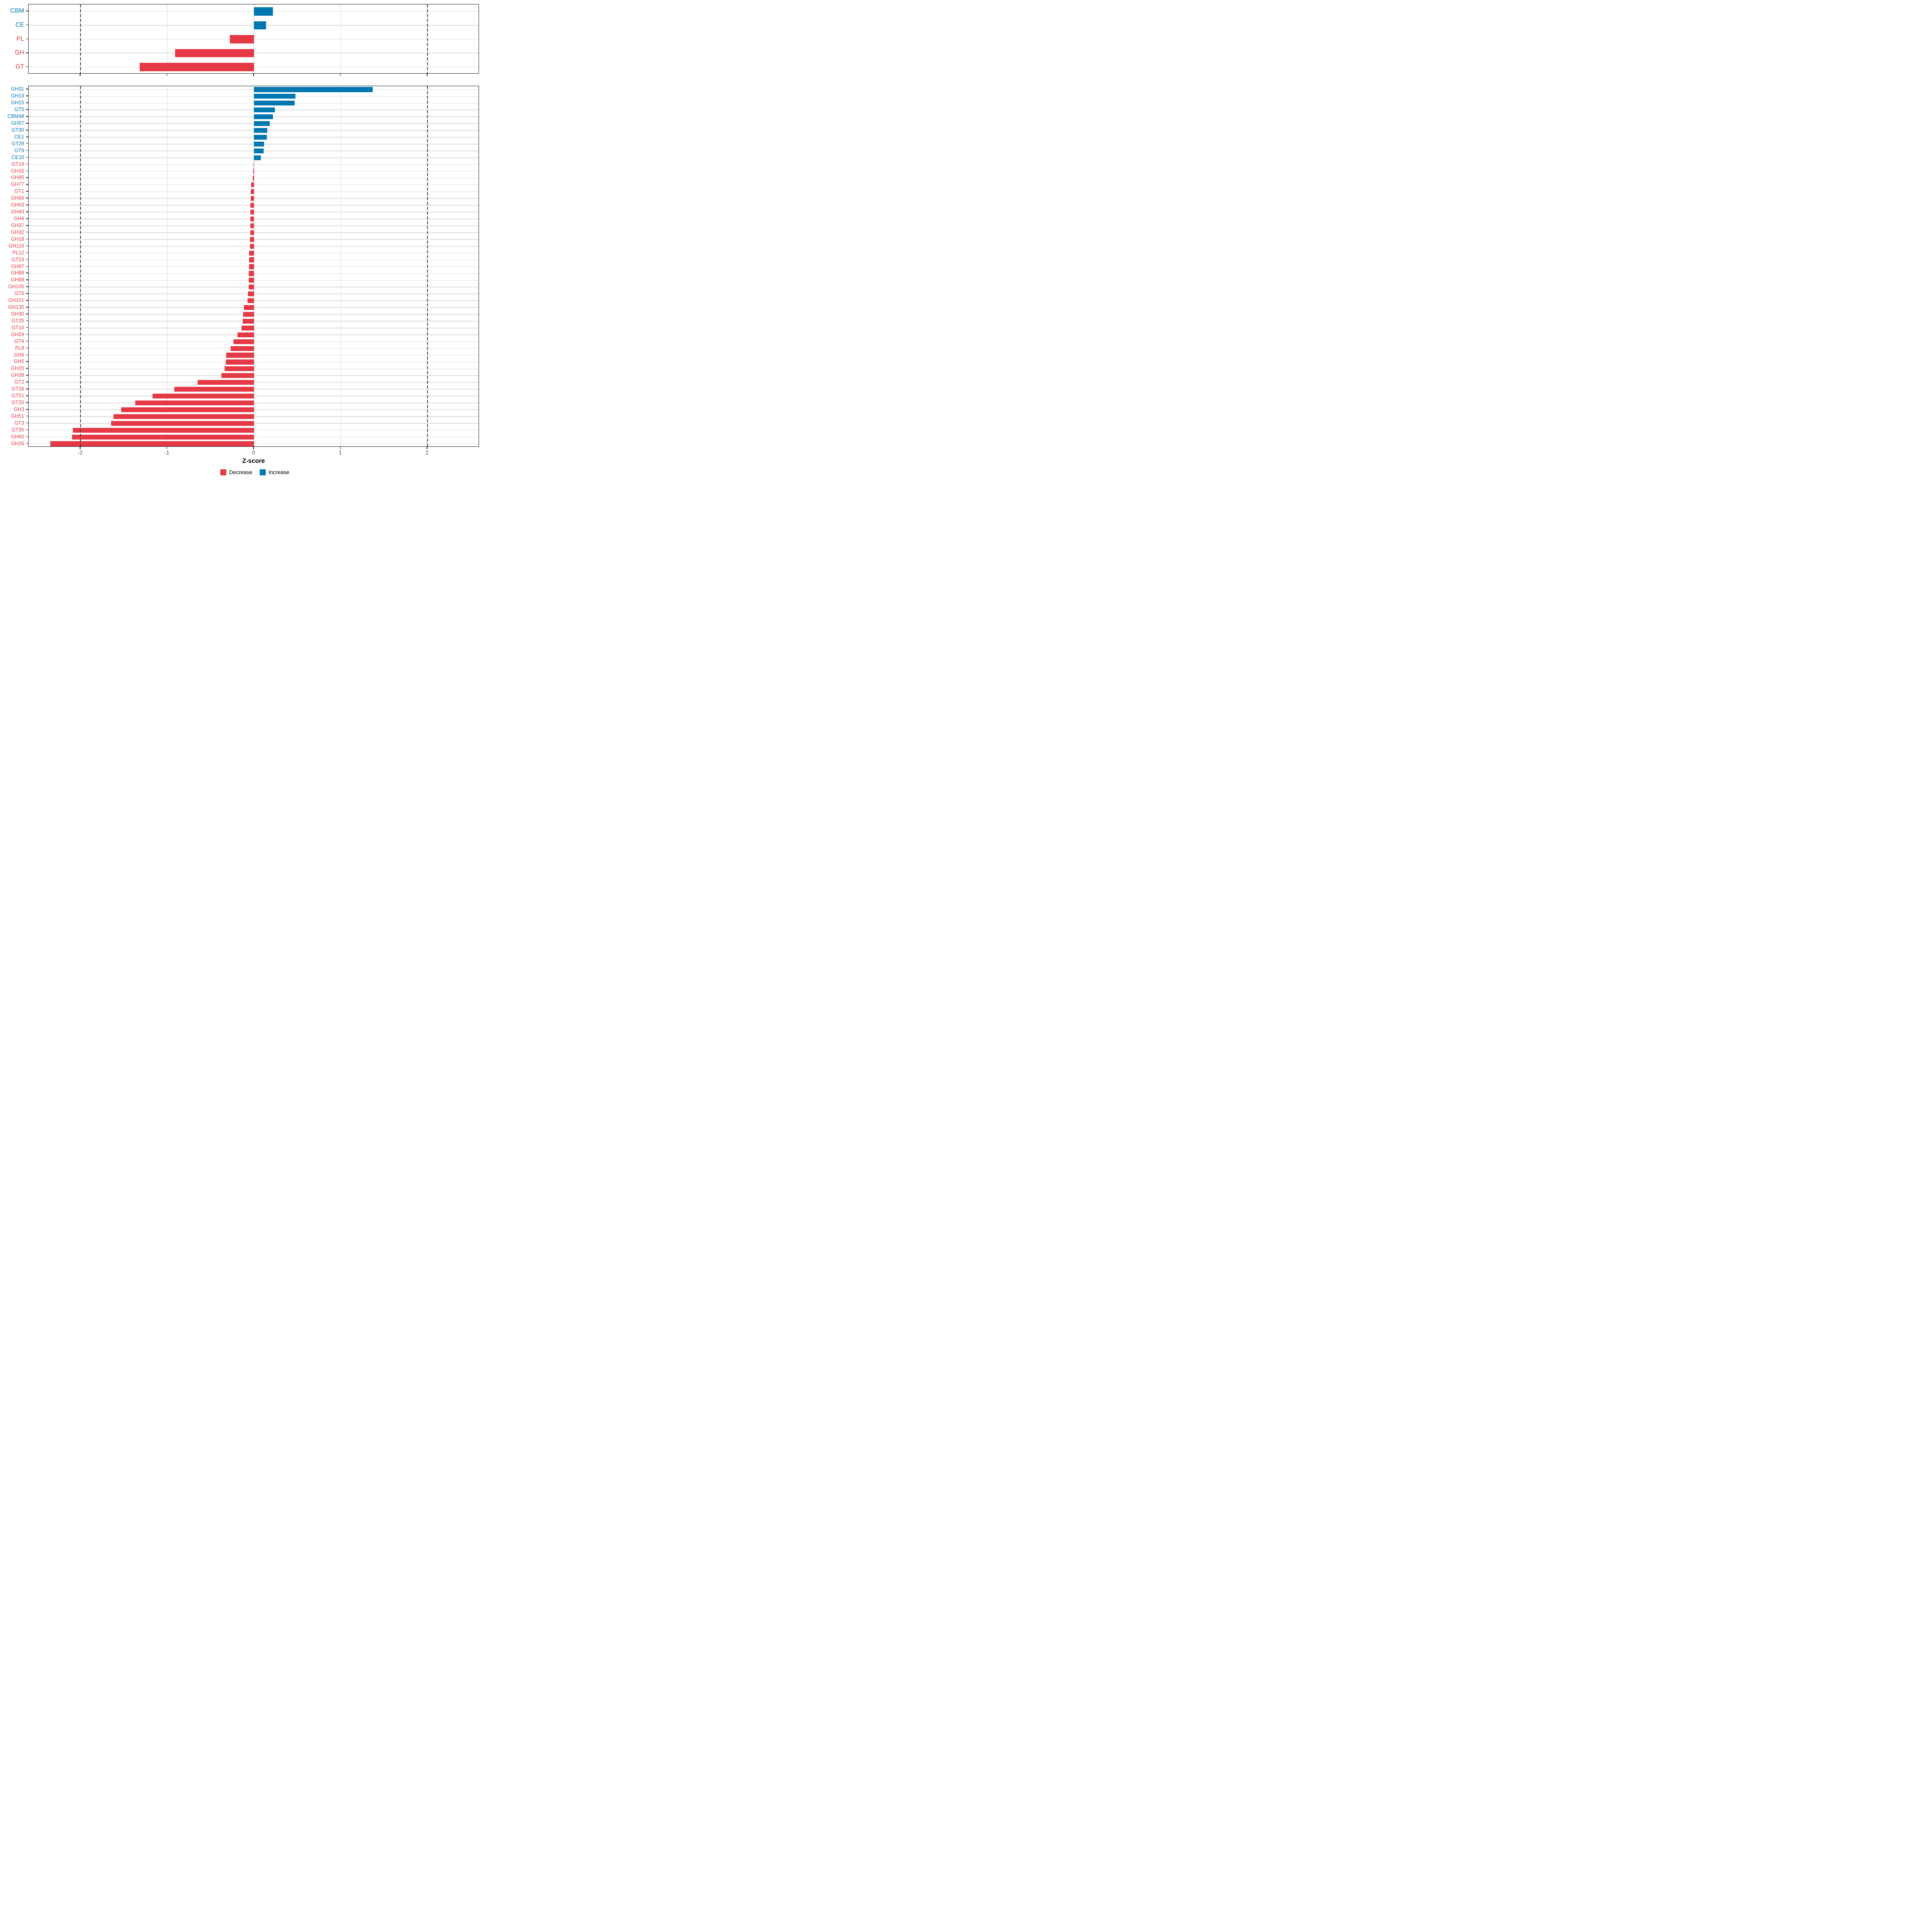 Image resolution: width=1932 pixels, height=1932 pixels. I want to click on ylabel-GH9: GH9, so click(19, 355).